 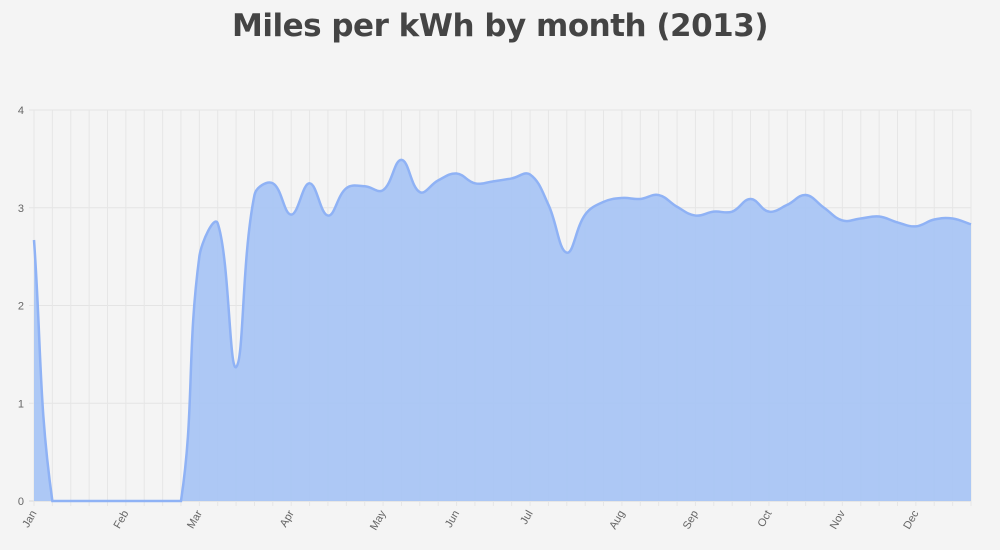 I want to click on x-tick-label: Jul, so click(x=526, y=518).